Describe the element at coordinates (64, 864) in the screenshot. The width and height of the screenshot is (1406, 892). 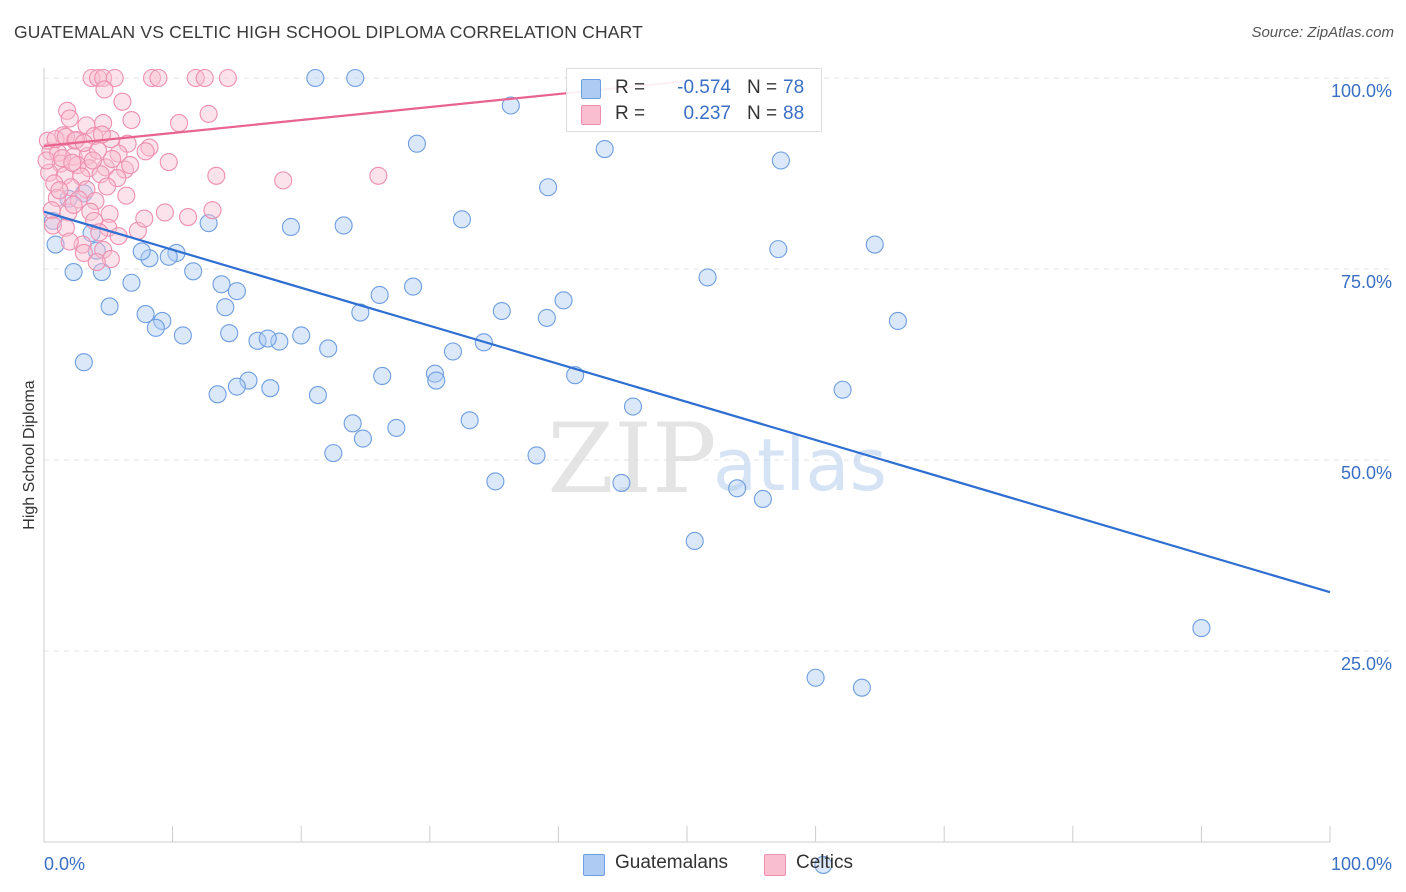
I see `x-tick-label: 0.0%` at that location.